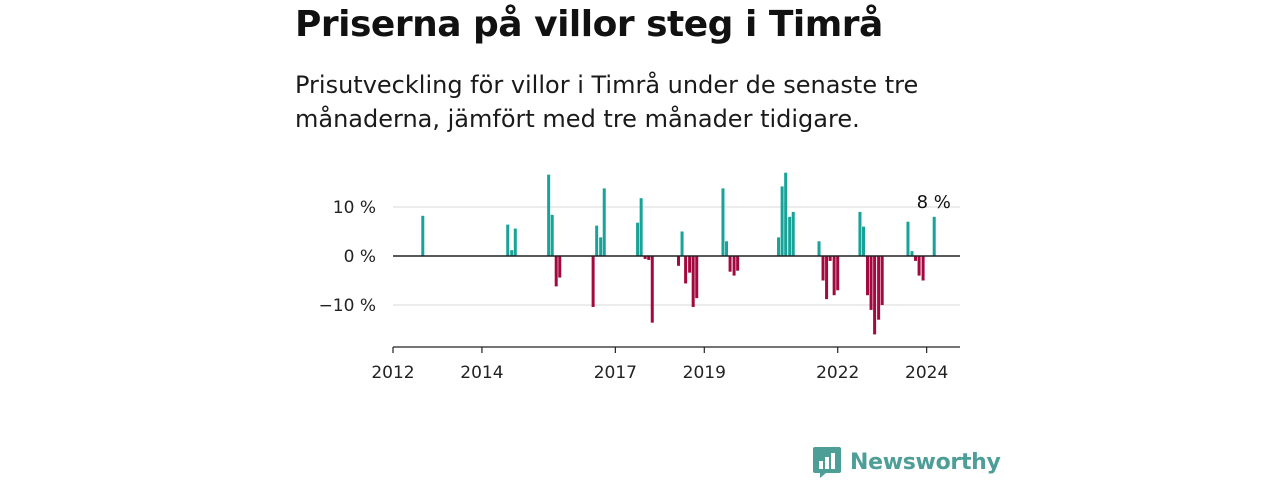 The width and height of the screenshot is (1280, 480). I want to click on bar-chart-speech-bubble-icon, so click(827, 462).